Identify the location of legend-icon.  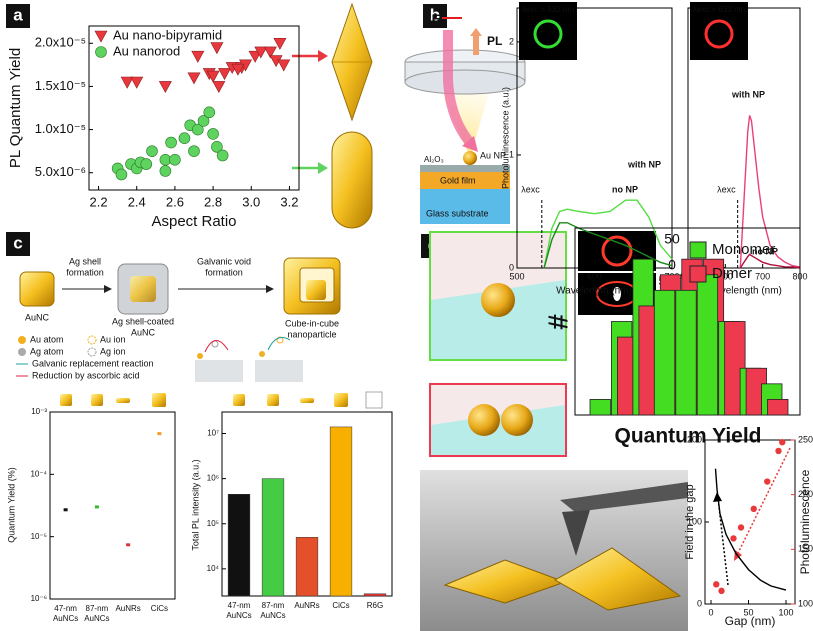
(22, 340).